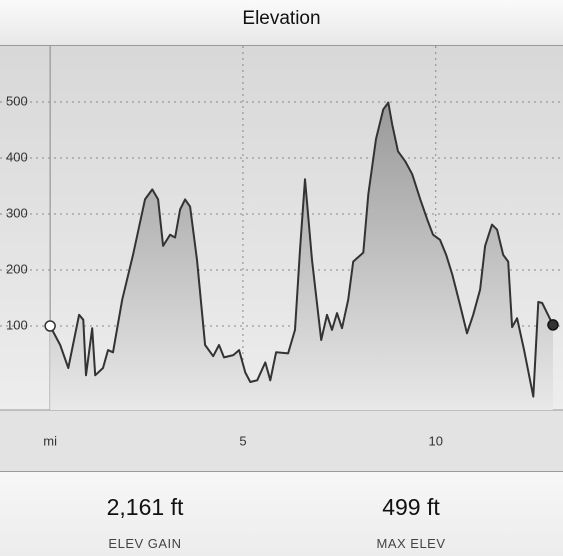 The image size is (563, 556). I want to click on axis-band, so click(281, 440).